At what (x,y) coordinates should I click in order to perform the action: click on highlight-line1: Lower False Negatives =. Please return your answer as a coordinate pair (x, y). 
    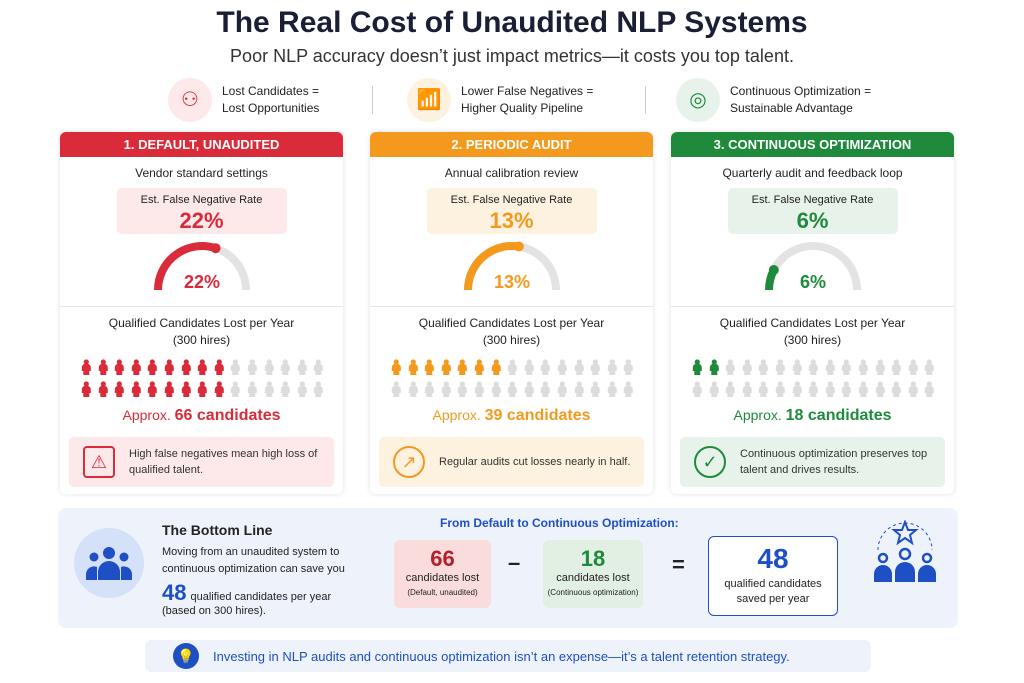
    Looking at the image, I should click on (527, 91).